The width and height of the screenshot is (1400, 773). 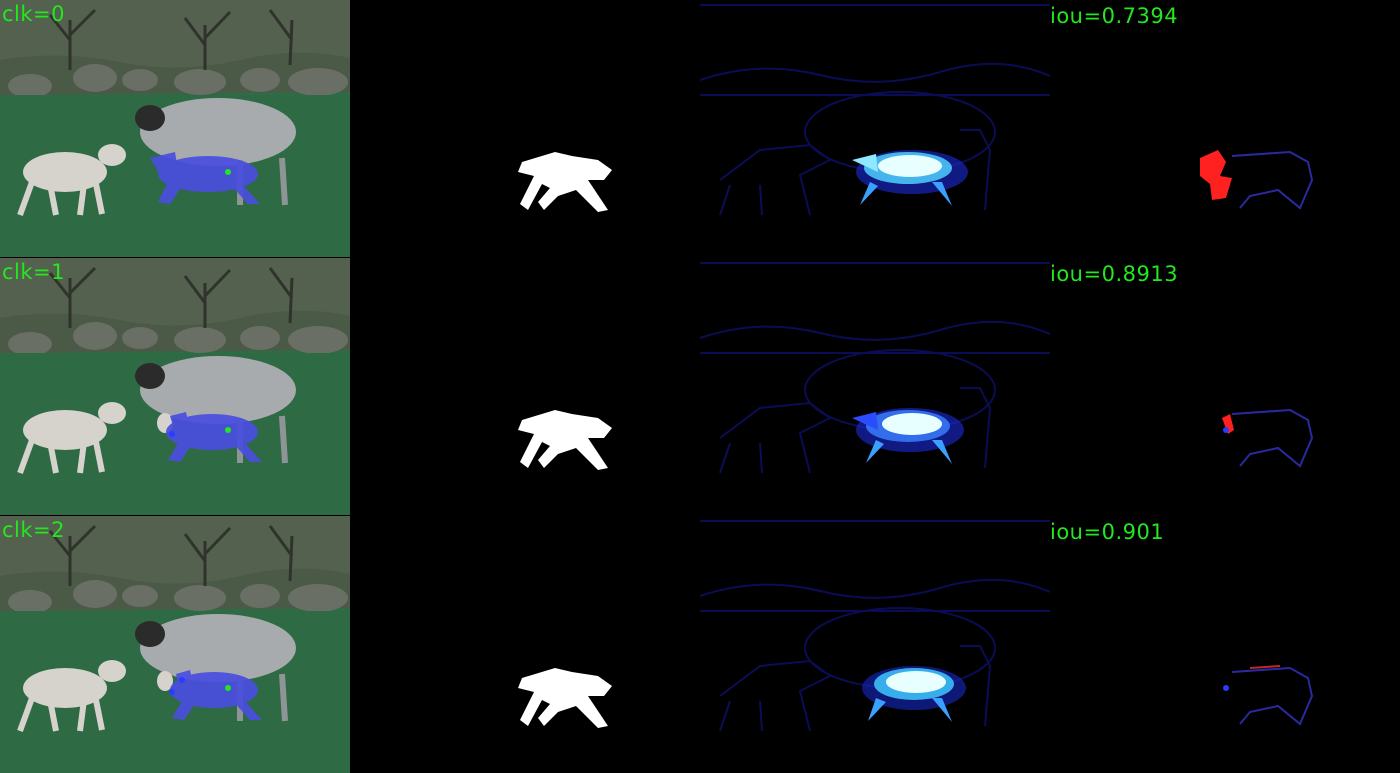 I want to click on click-count-label: clk=0, so click(x=33, y=14).